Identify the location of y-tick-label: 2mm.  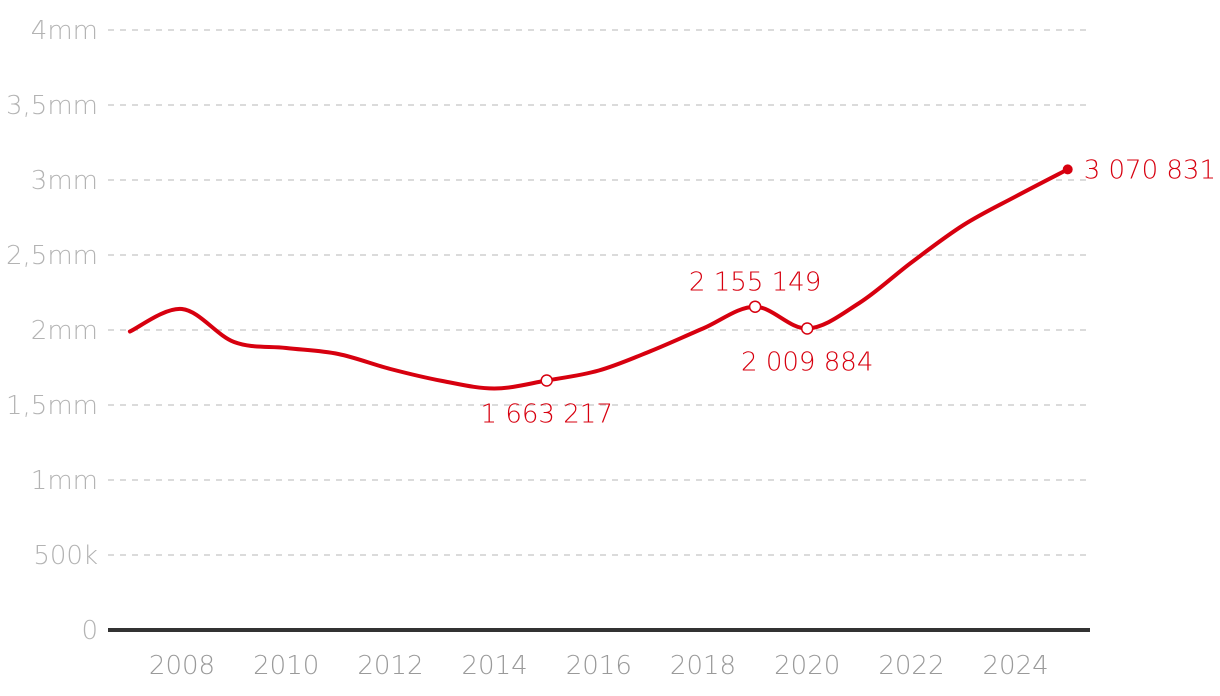
(64, 331).